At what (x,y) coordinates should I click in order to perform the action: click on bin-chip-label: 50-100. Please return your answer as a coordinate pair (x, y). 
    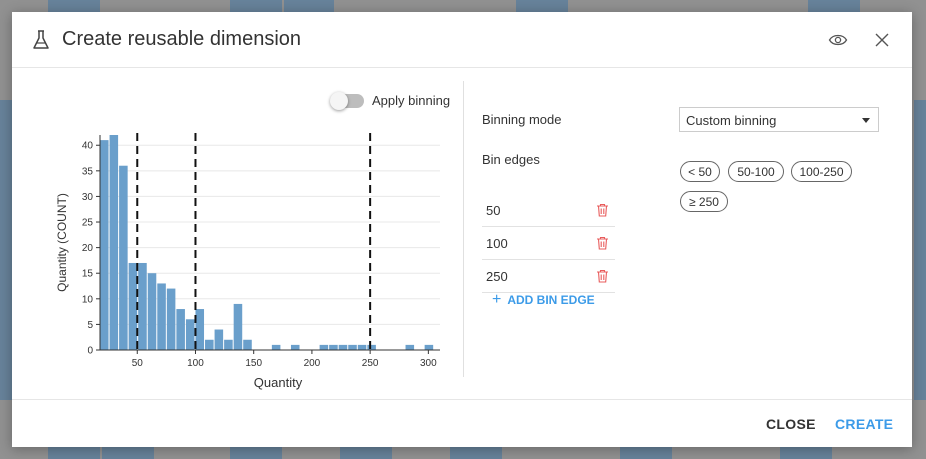
    Looking at the image, I should click on (756, 171).